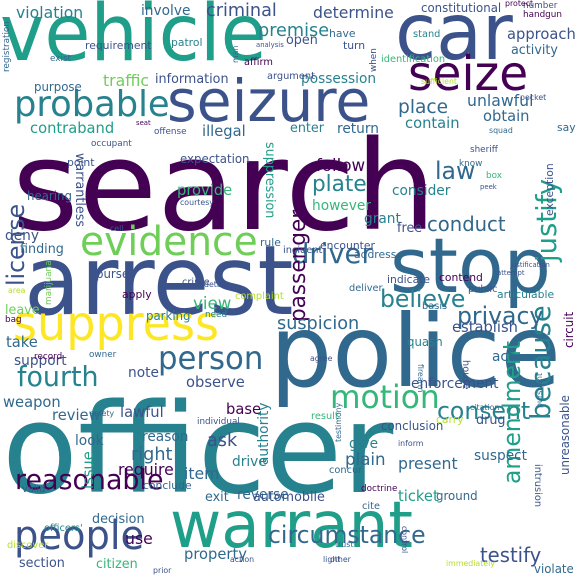  I want to click on word-however: however, so click(341, 206).